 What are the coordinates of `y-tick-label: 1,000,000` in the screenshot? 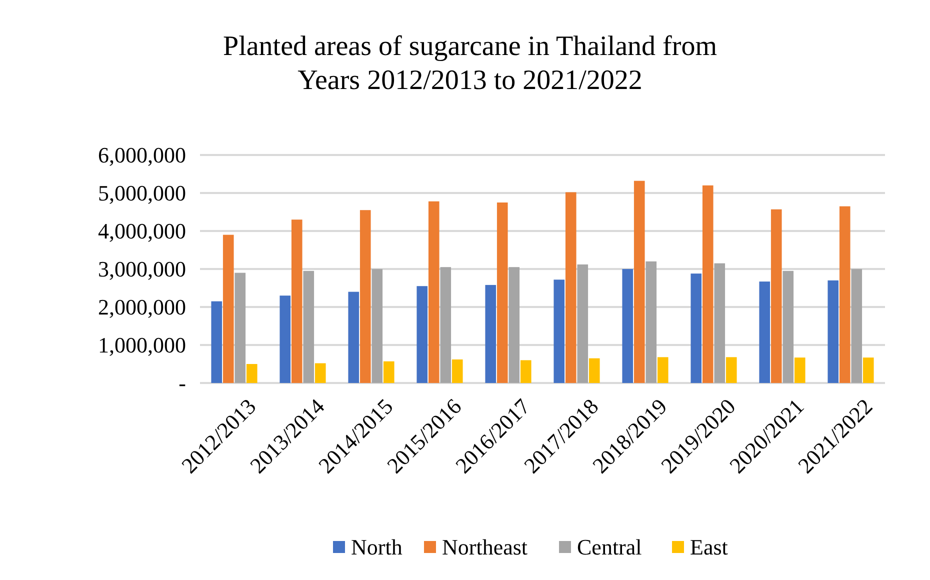 It's located at (142, 345).